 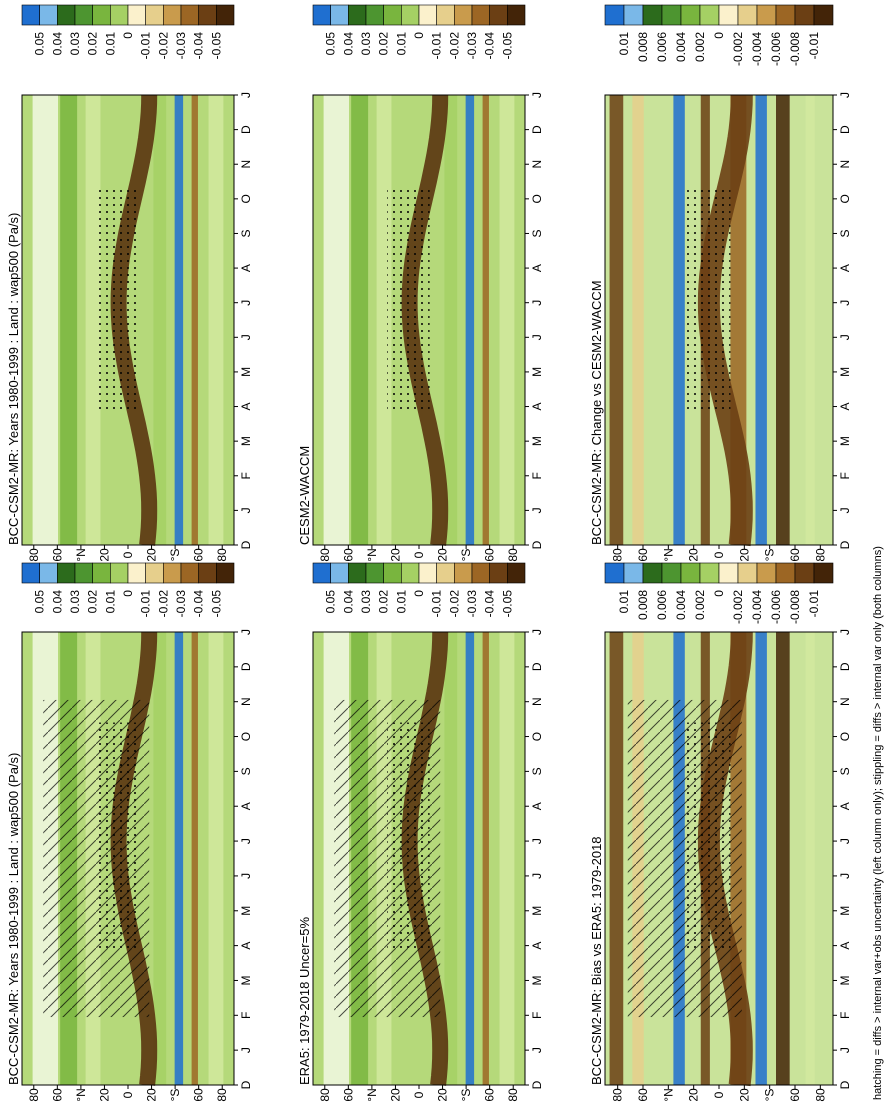 I want to click on colorbar-label: -0.002, so click(x=738, y=607).